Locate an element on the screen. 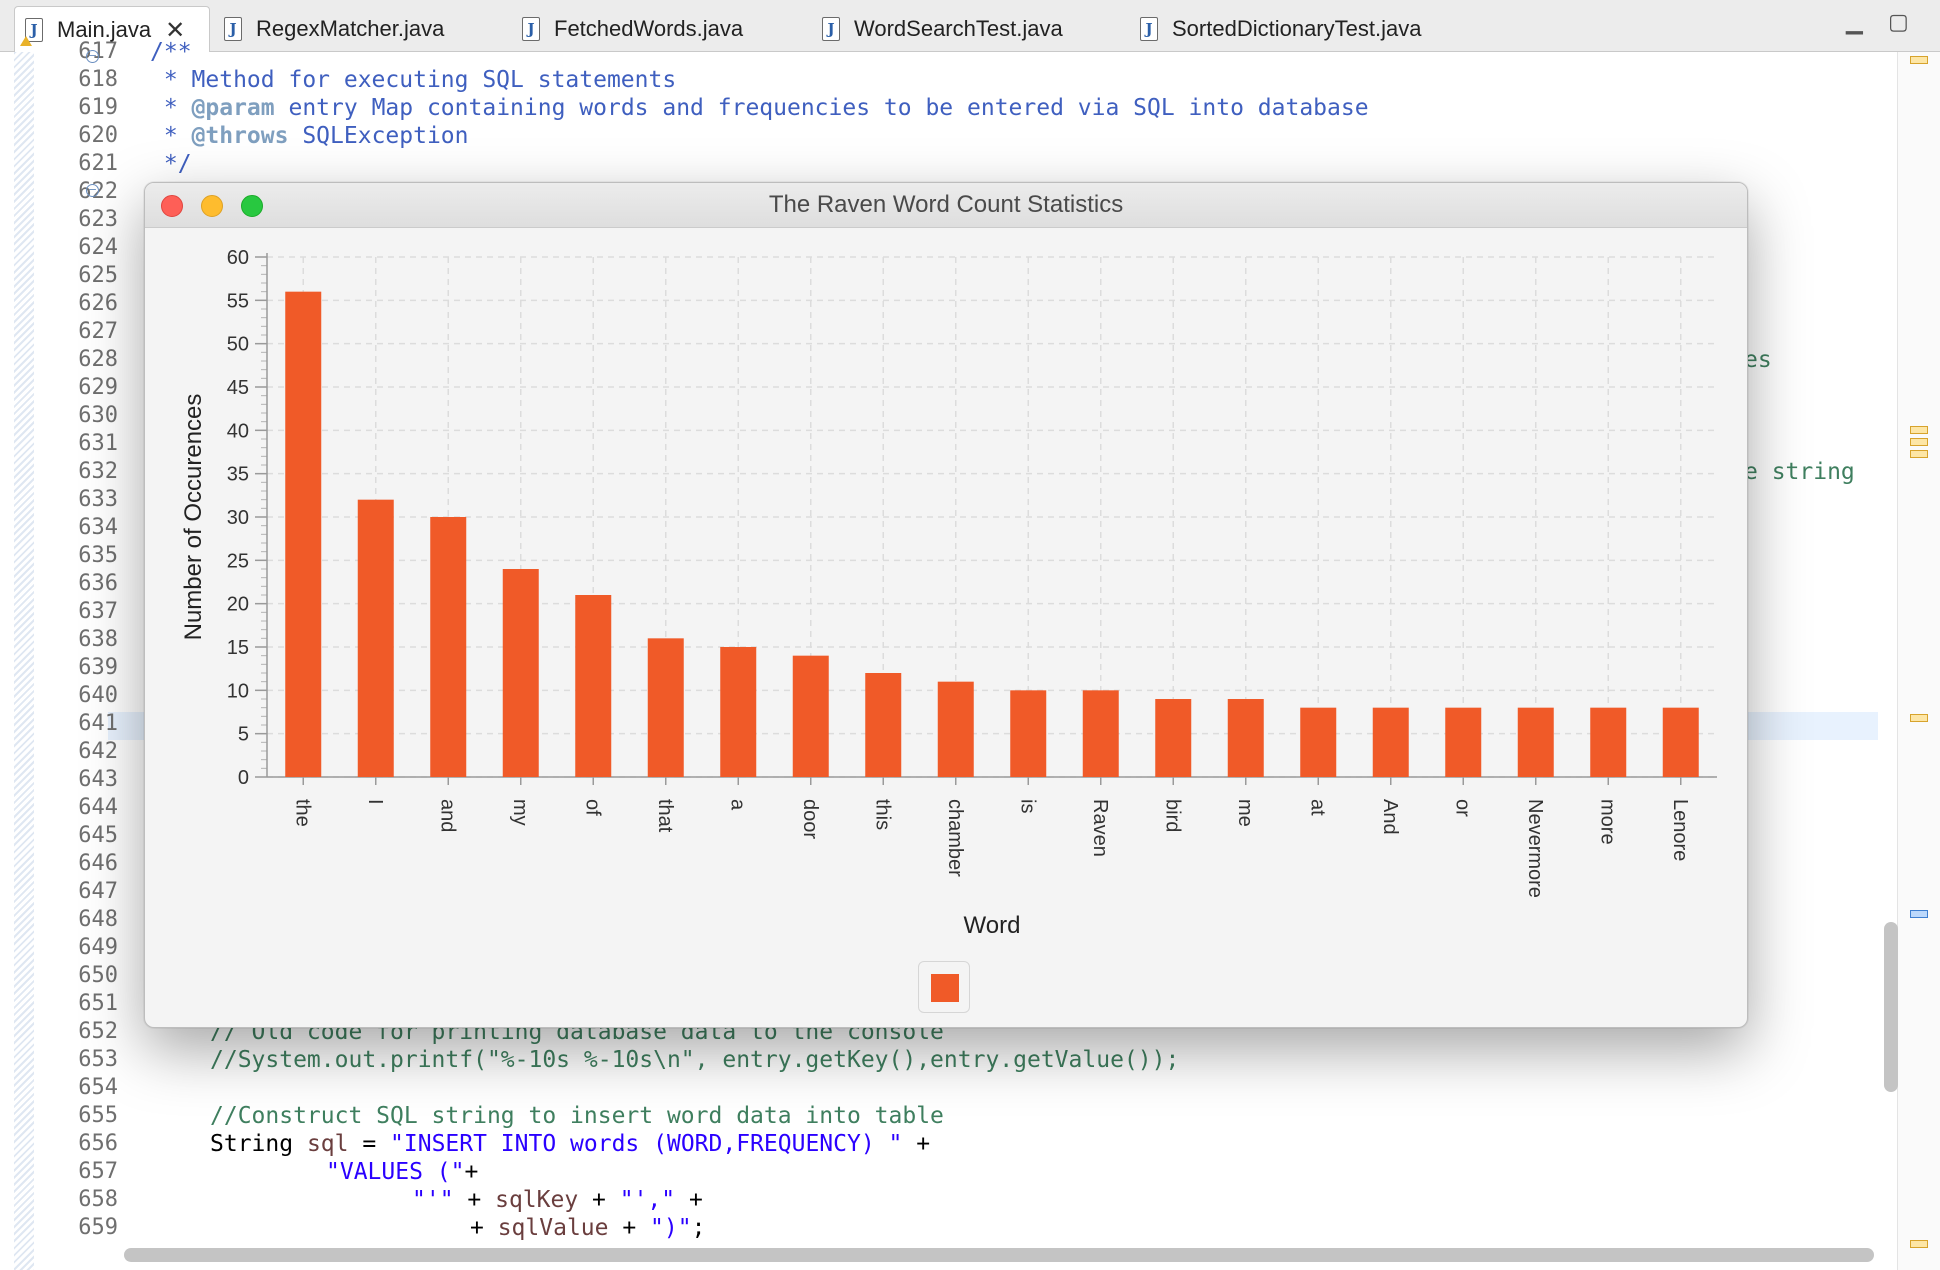  tab-sorteddictionarytest-java: J SortedDictionaryTest.java is located at coordinates (1275, 29).